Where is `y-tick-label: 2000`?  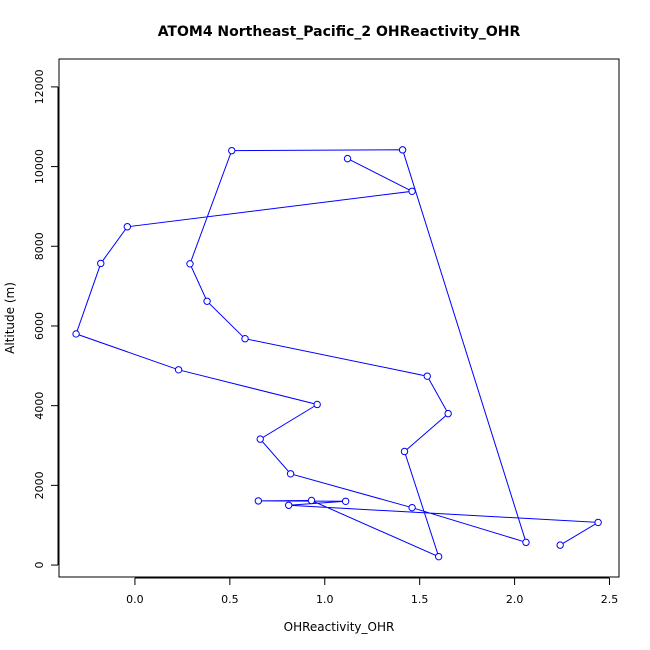 y-tick-label: 2000 is located at coordinates (39, 485).